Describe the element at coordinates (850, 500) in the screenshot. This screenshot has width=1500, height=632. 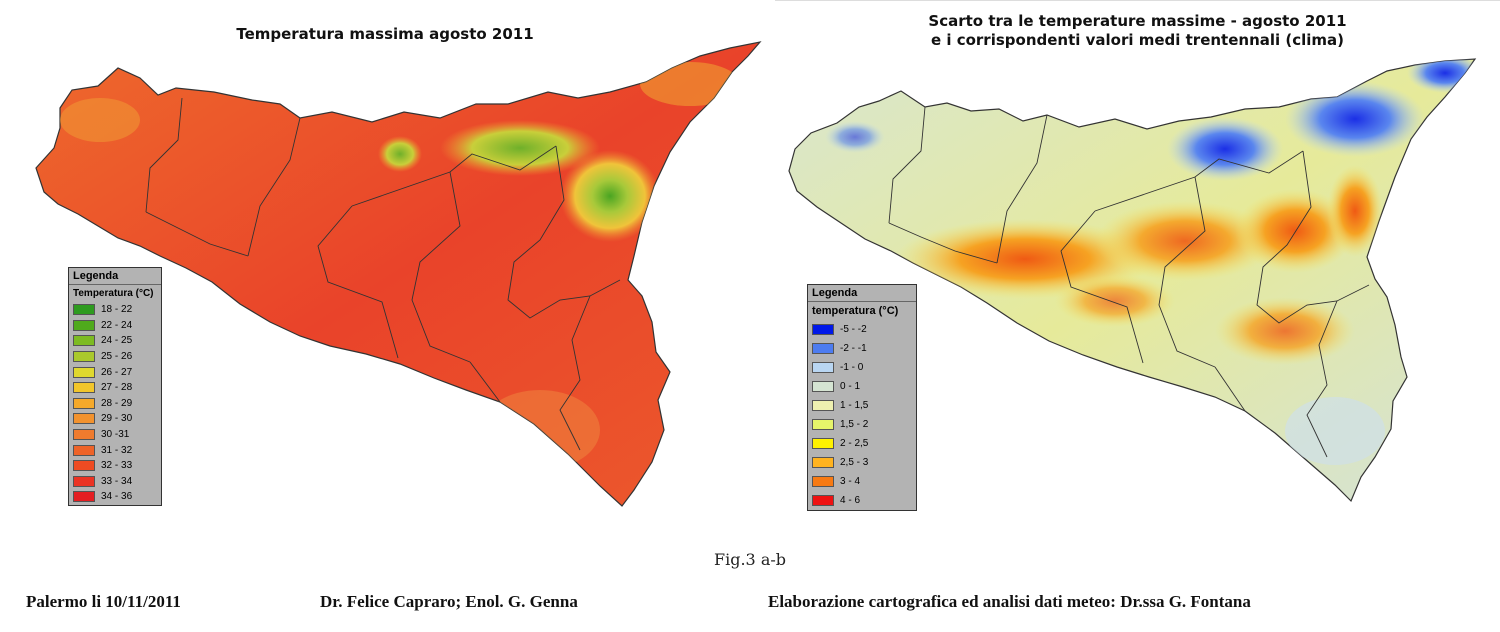
I see `map-b-legend-label: 4 - 6` at that location.